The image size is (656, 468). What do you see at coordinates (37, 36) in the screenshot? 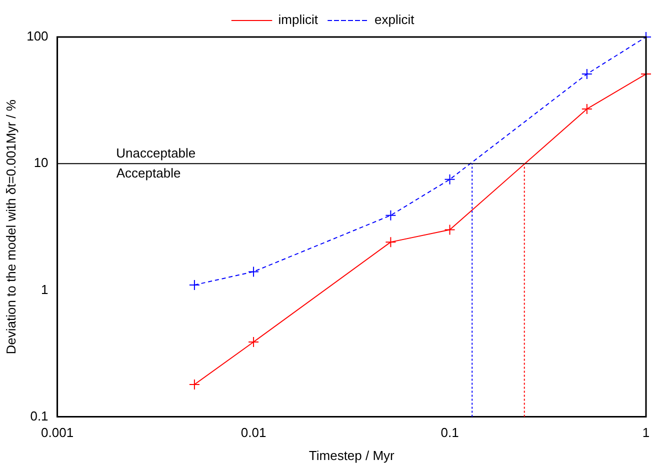
I see `y-tick-label: 100` at bounding box center [37, 36].